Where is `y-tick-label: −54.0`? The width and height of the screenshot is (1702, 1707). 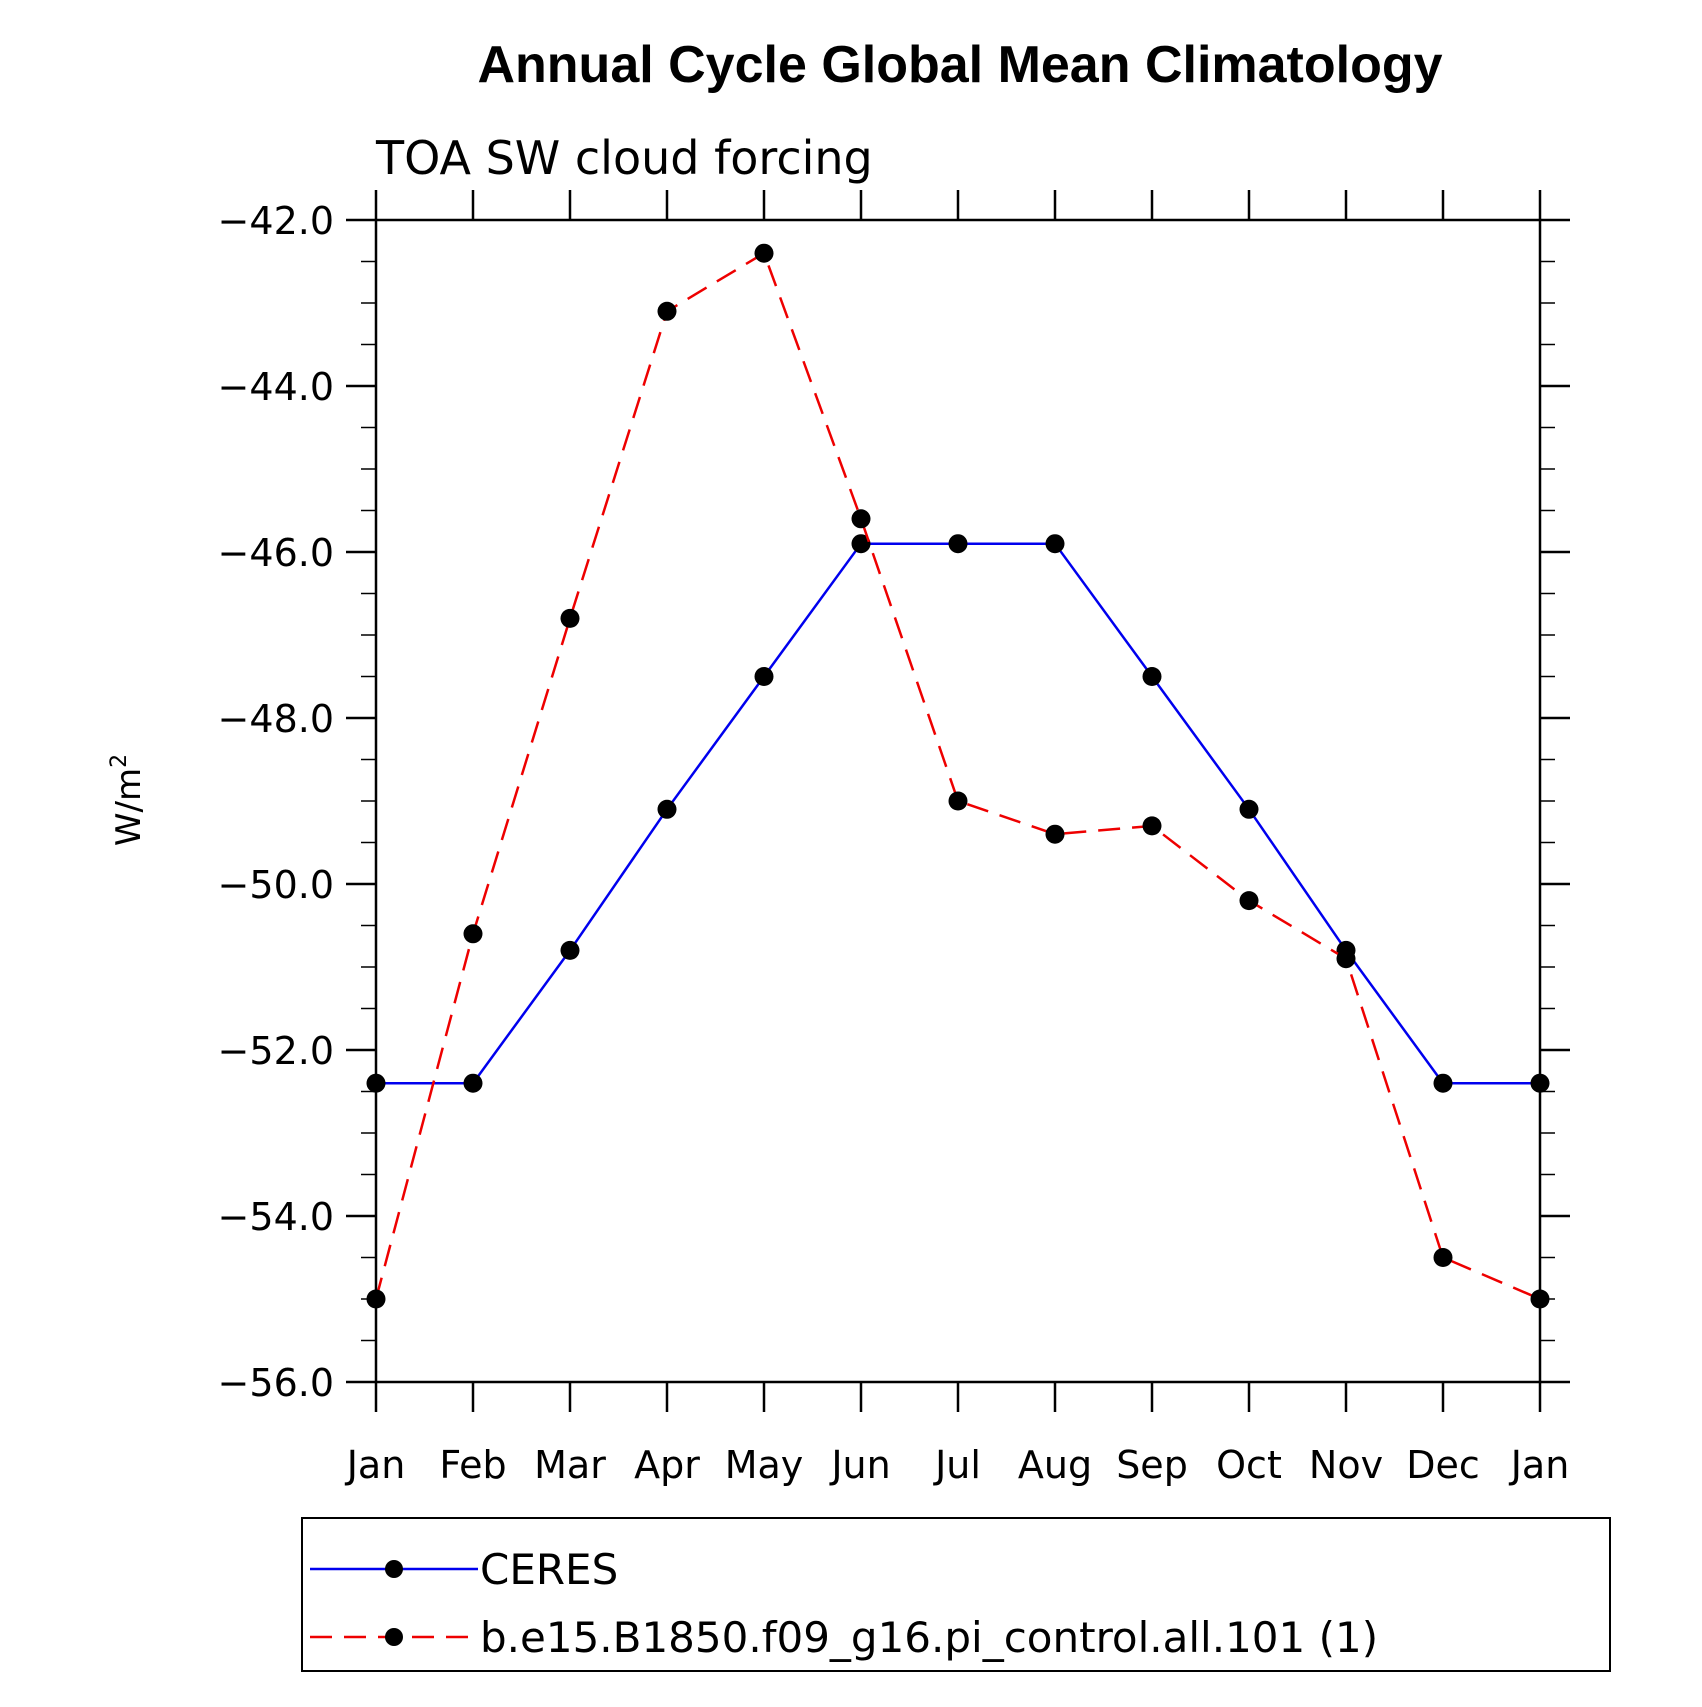
y-tick-label: −54.0 is located at coordinates (276, 1217).